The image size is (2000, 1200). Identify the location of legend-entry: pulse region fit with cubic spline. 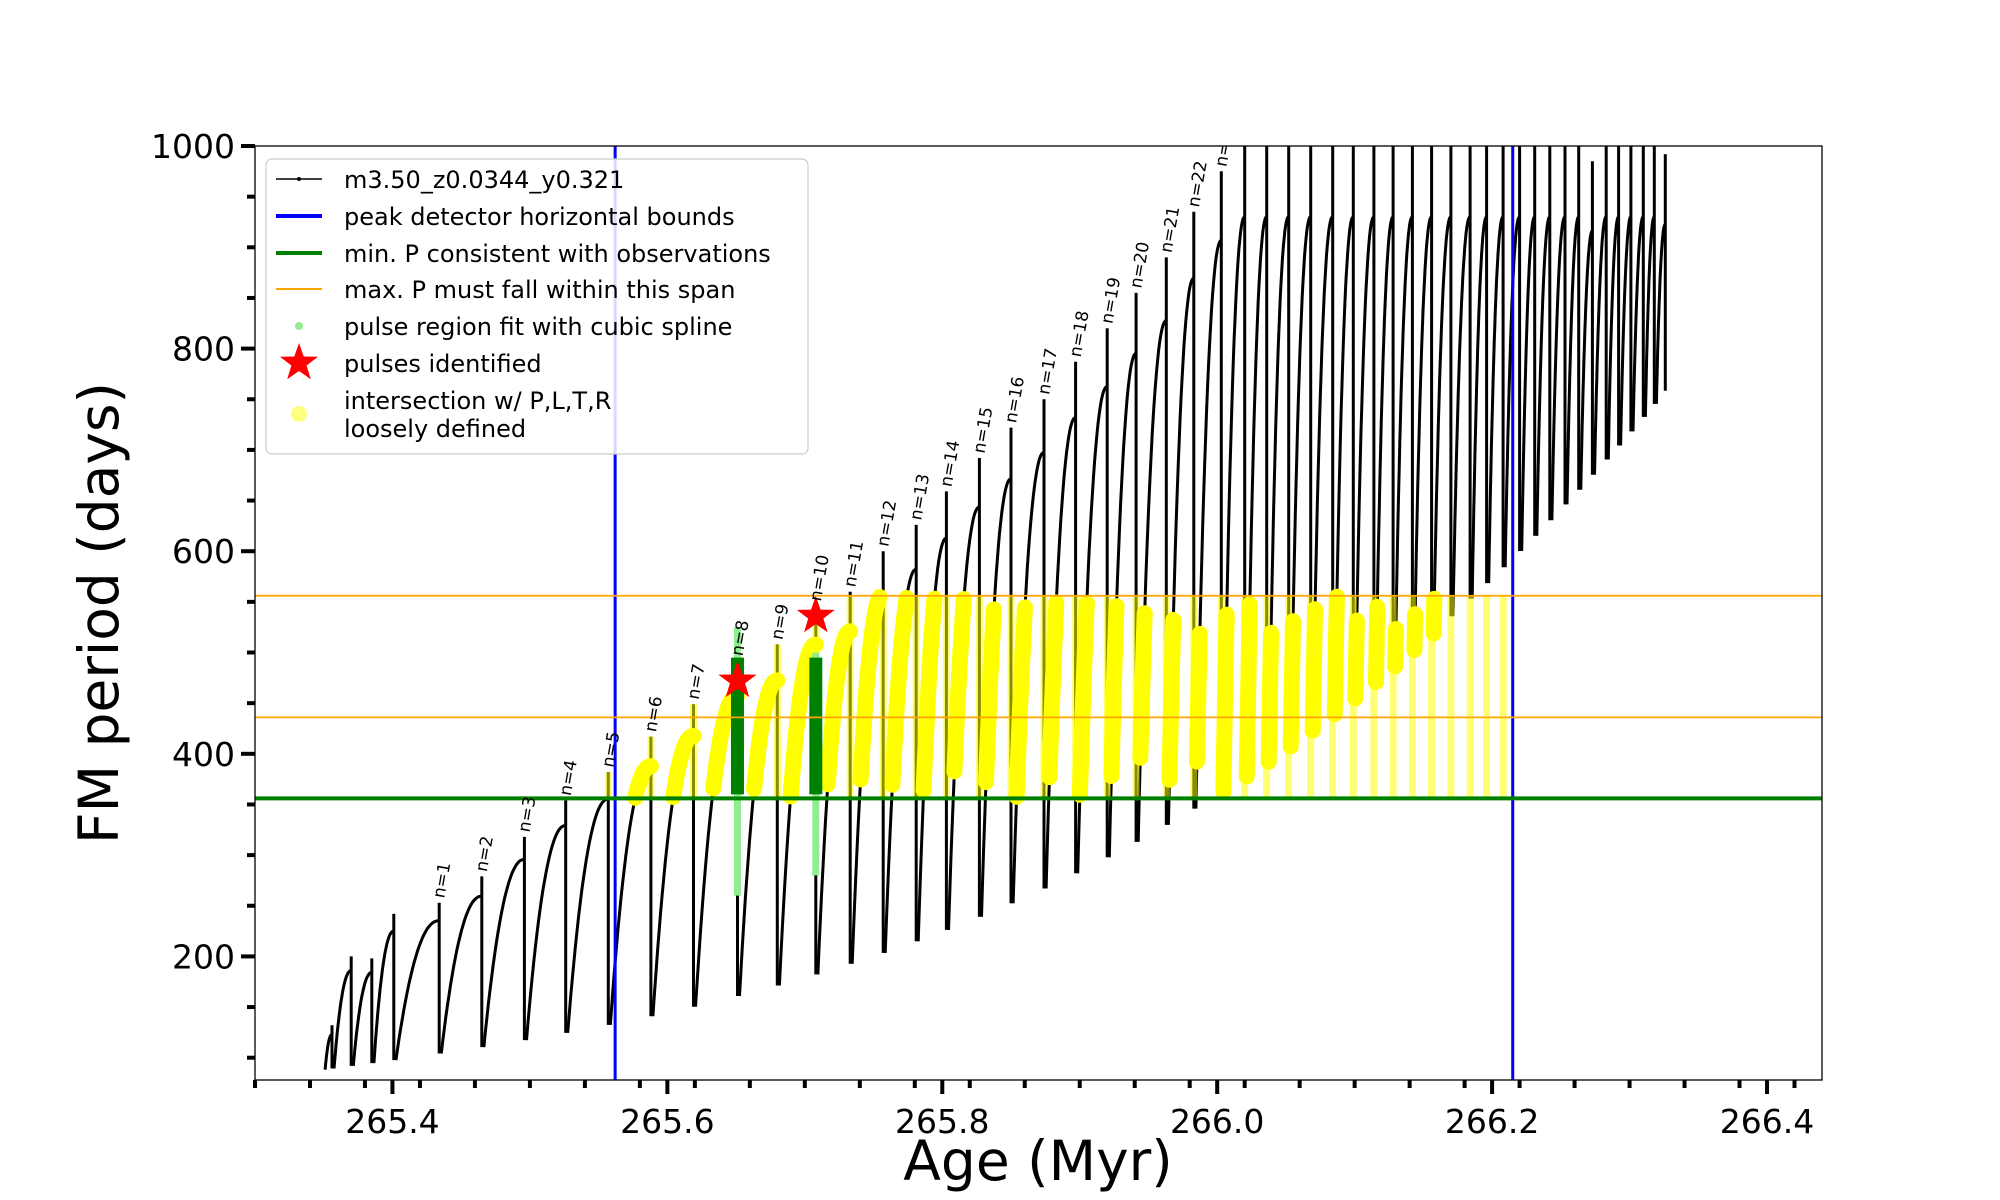
(513, 327).